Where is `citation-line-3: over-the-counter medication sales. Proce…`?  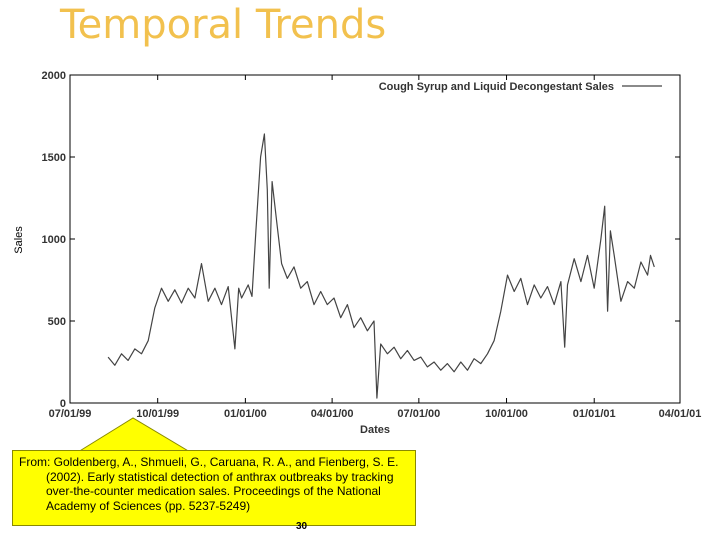 citation-line-3: over-the-counter medication sales. Proce… is located at coordinates (213, 491).